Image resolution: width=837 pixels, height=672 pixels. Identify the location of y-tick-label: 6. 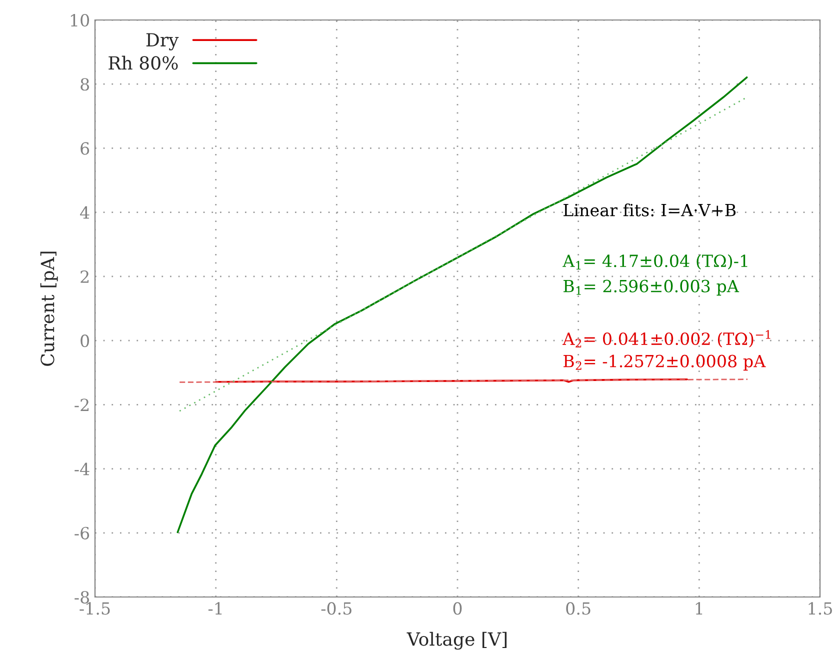
(85, 148).